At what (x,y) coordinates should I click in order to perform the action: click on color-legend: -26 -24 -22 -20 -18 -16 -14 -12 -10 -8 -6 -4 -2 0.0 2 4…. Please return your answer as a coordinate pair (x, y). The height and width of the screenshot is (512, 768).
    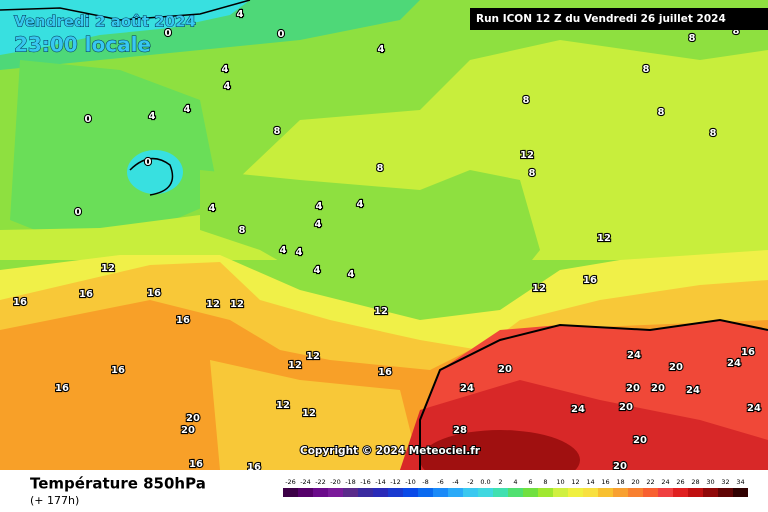
    Looking at the image, I should click on (515, 487).